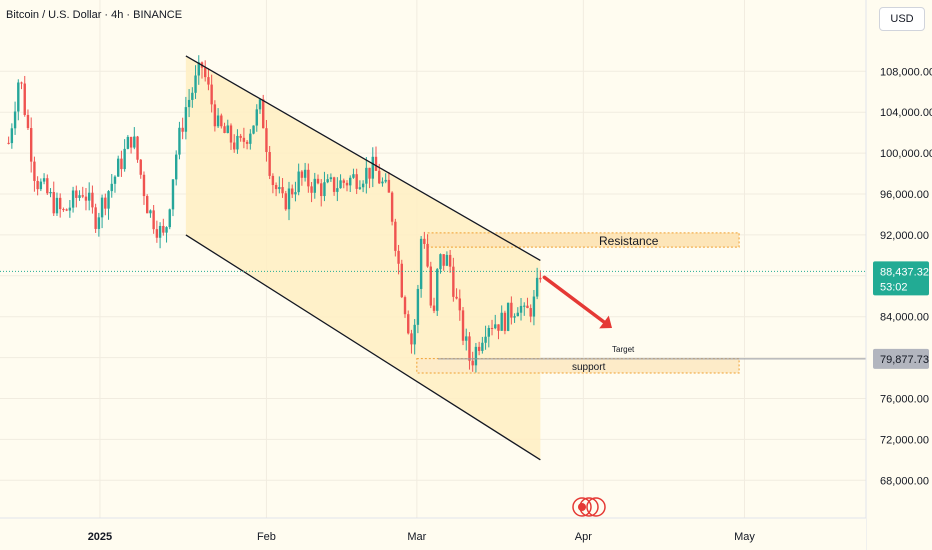  I want to click on y-tick-label: 96,000.00, so click(904, 195).